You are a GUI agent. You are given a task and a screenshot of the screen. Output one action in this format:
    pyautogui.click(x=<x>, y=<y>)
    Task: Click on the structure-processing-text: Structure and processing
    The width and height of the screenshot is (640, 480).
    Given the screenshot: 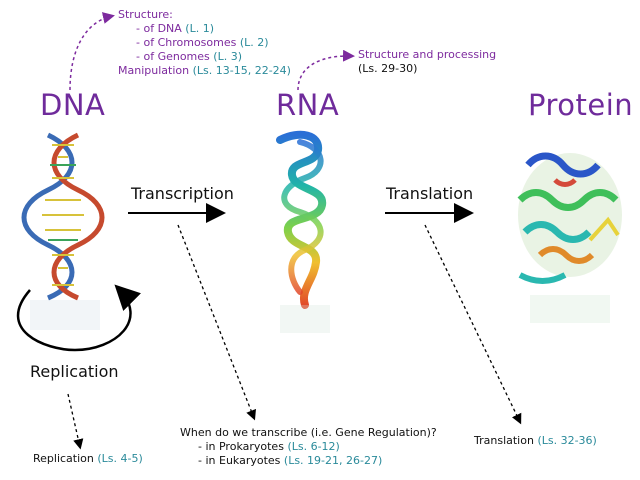 What is the action you would take?
    pyautogui.click(x=427, y=54)
    